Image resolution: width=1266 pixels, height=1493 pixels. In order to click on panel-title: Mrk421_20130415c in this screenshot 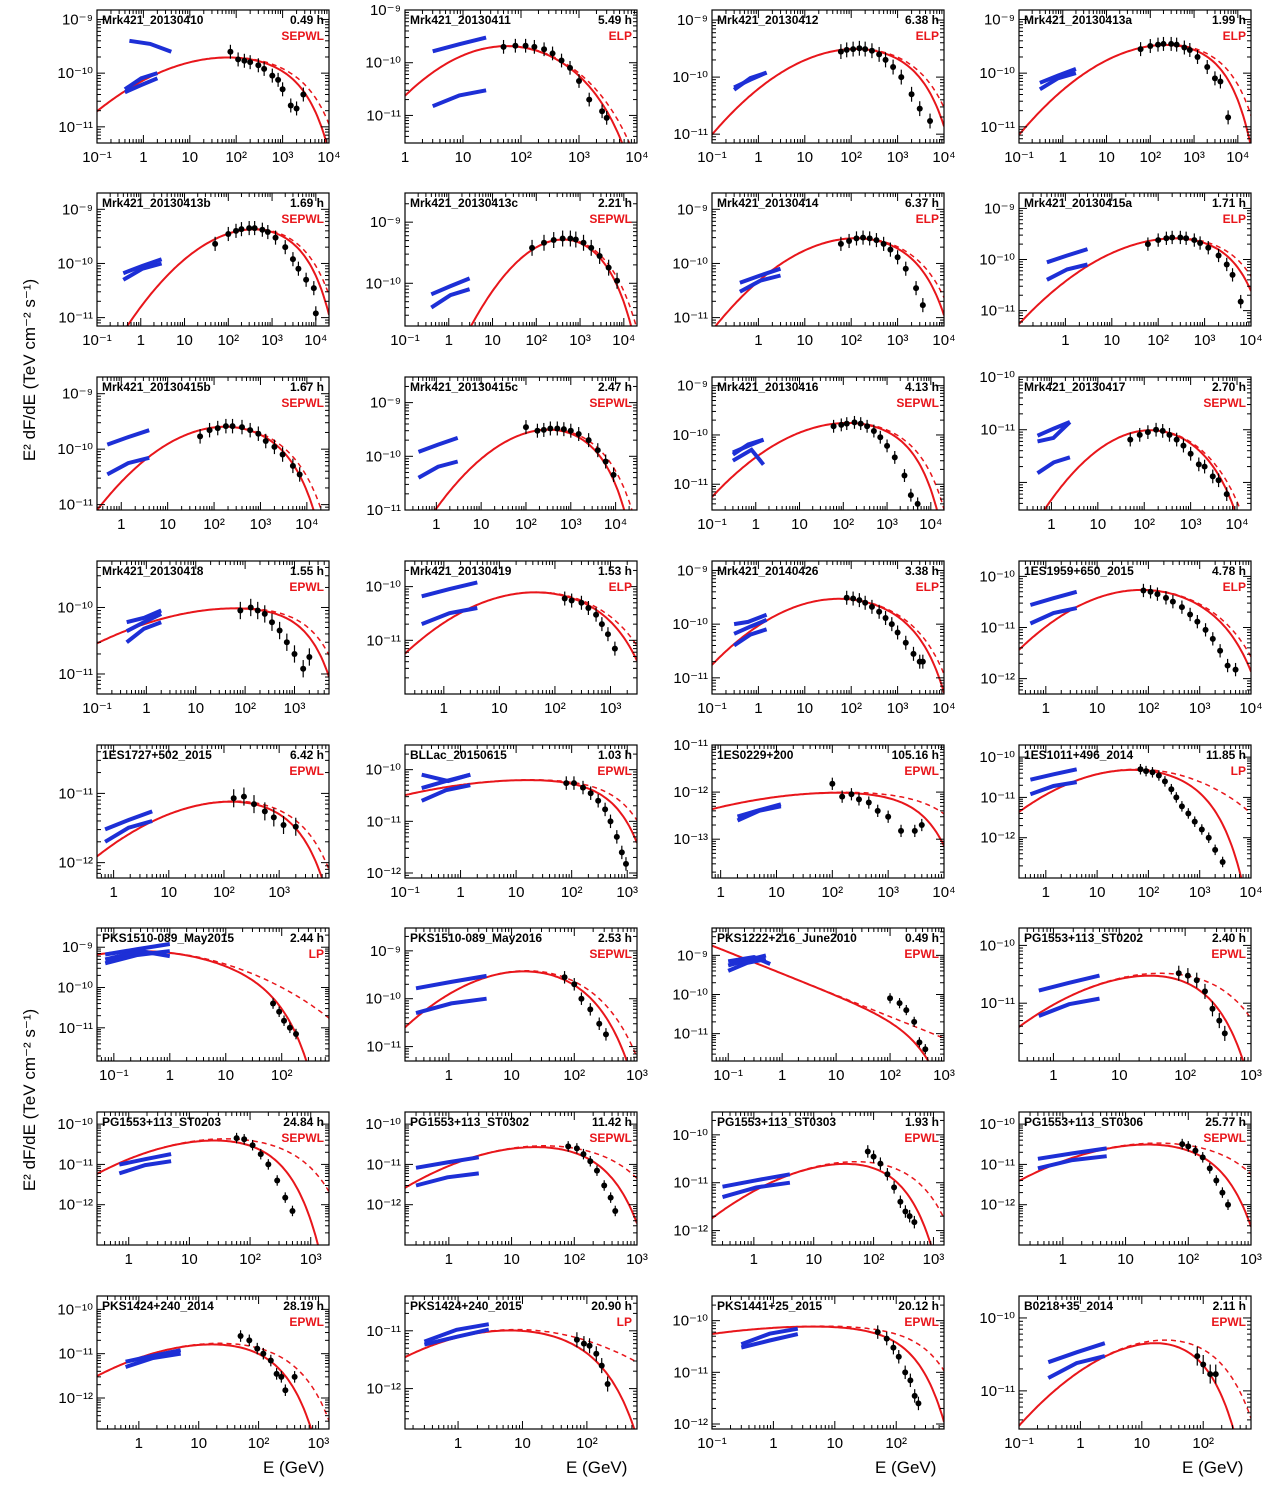, I will do `click(464, 387)`.